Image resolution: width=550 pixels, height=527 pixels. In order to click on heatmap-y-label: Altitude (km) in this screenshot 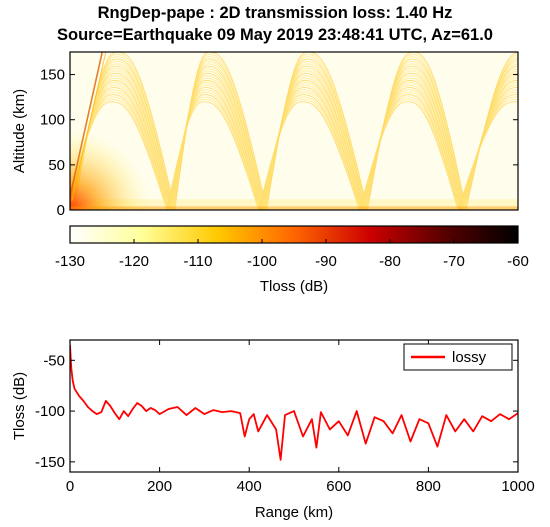, I will do `click(19, 131)`.